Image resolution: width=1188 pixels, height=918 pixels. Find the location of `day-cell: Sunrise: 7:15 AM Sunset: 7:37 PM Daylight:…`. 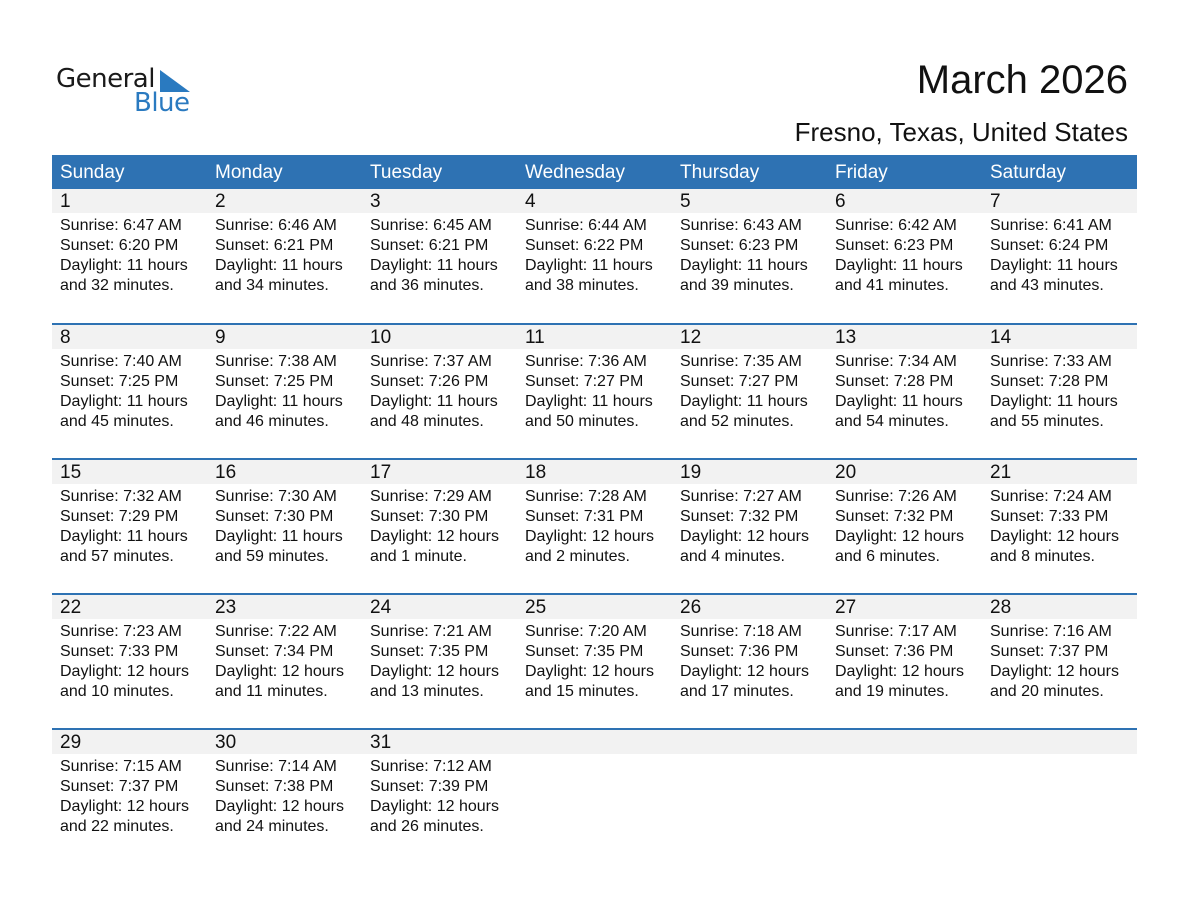

day-cell: Sunrise: 7:15 AM Sunset: 7:37 PM Daylight:… is located at coordinates (129, 795).